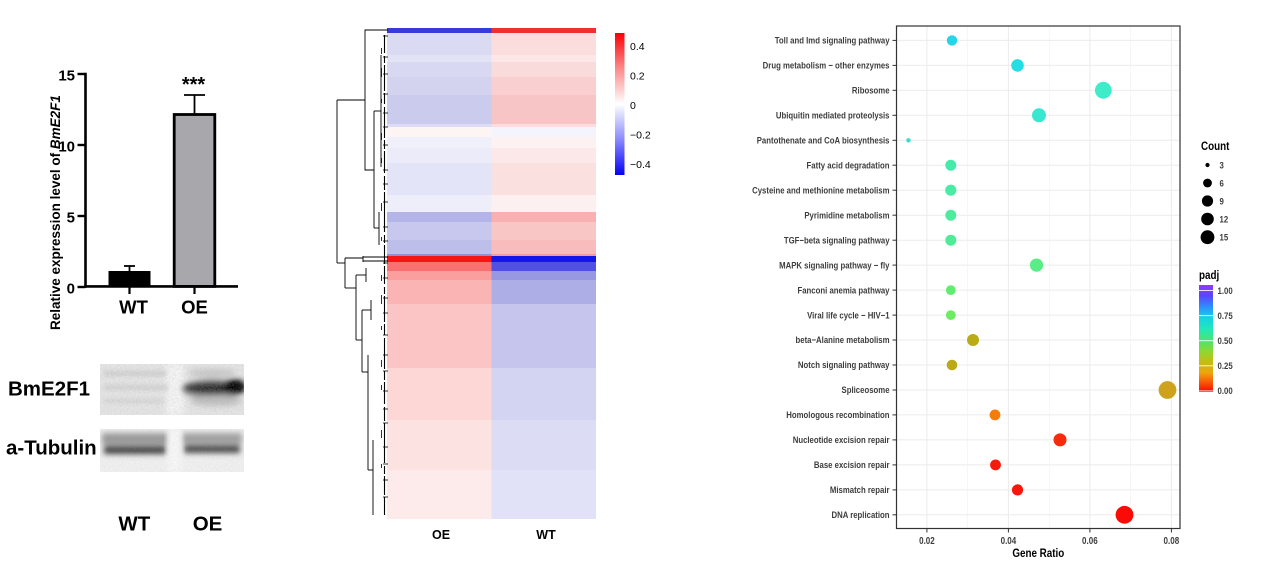 The image size is (1269, 572). I want to click on svg-text: BmE2F1, so click(49, 389).